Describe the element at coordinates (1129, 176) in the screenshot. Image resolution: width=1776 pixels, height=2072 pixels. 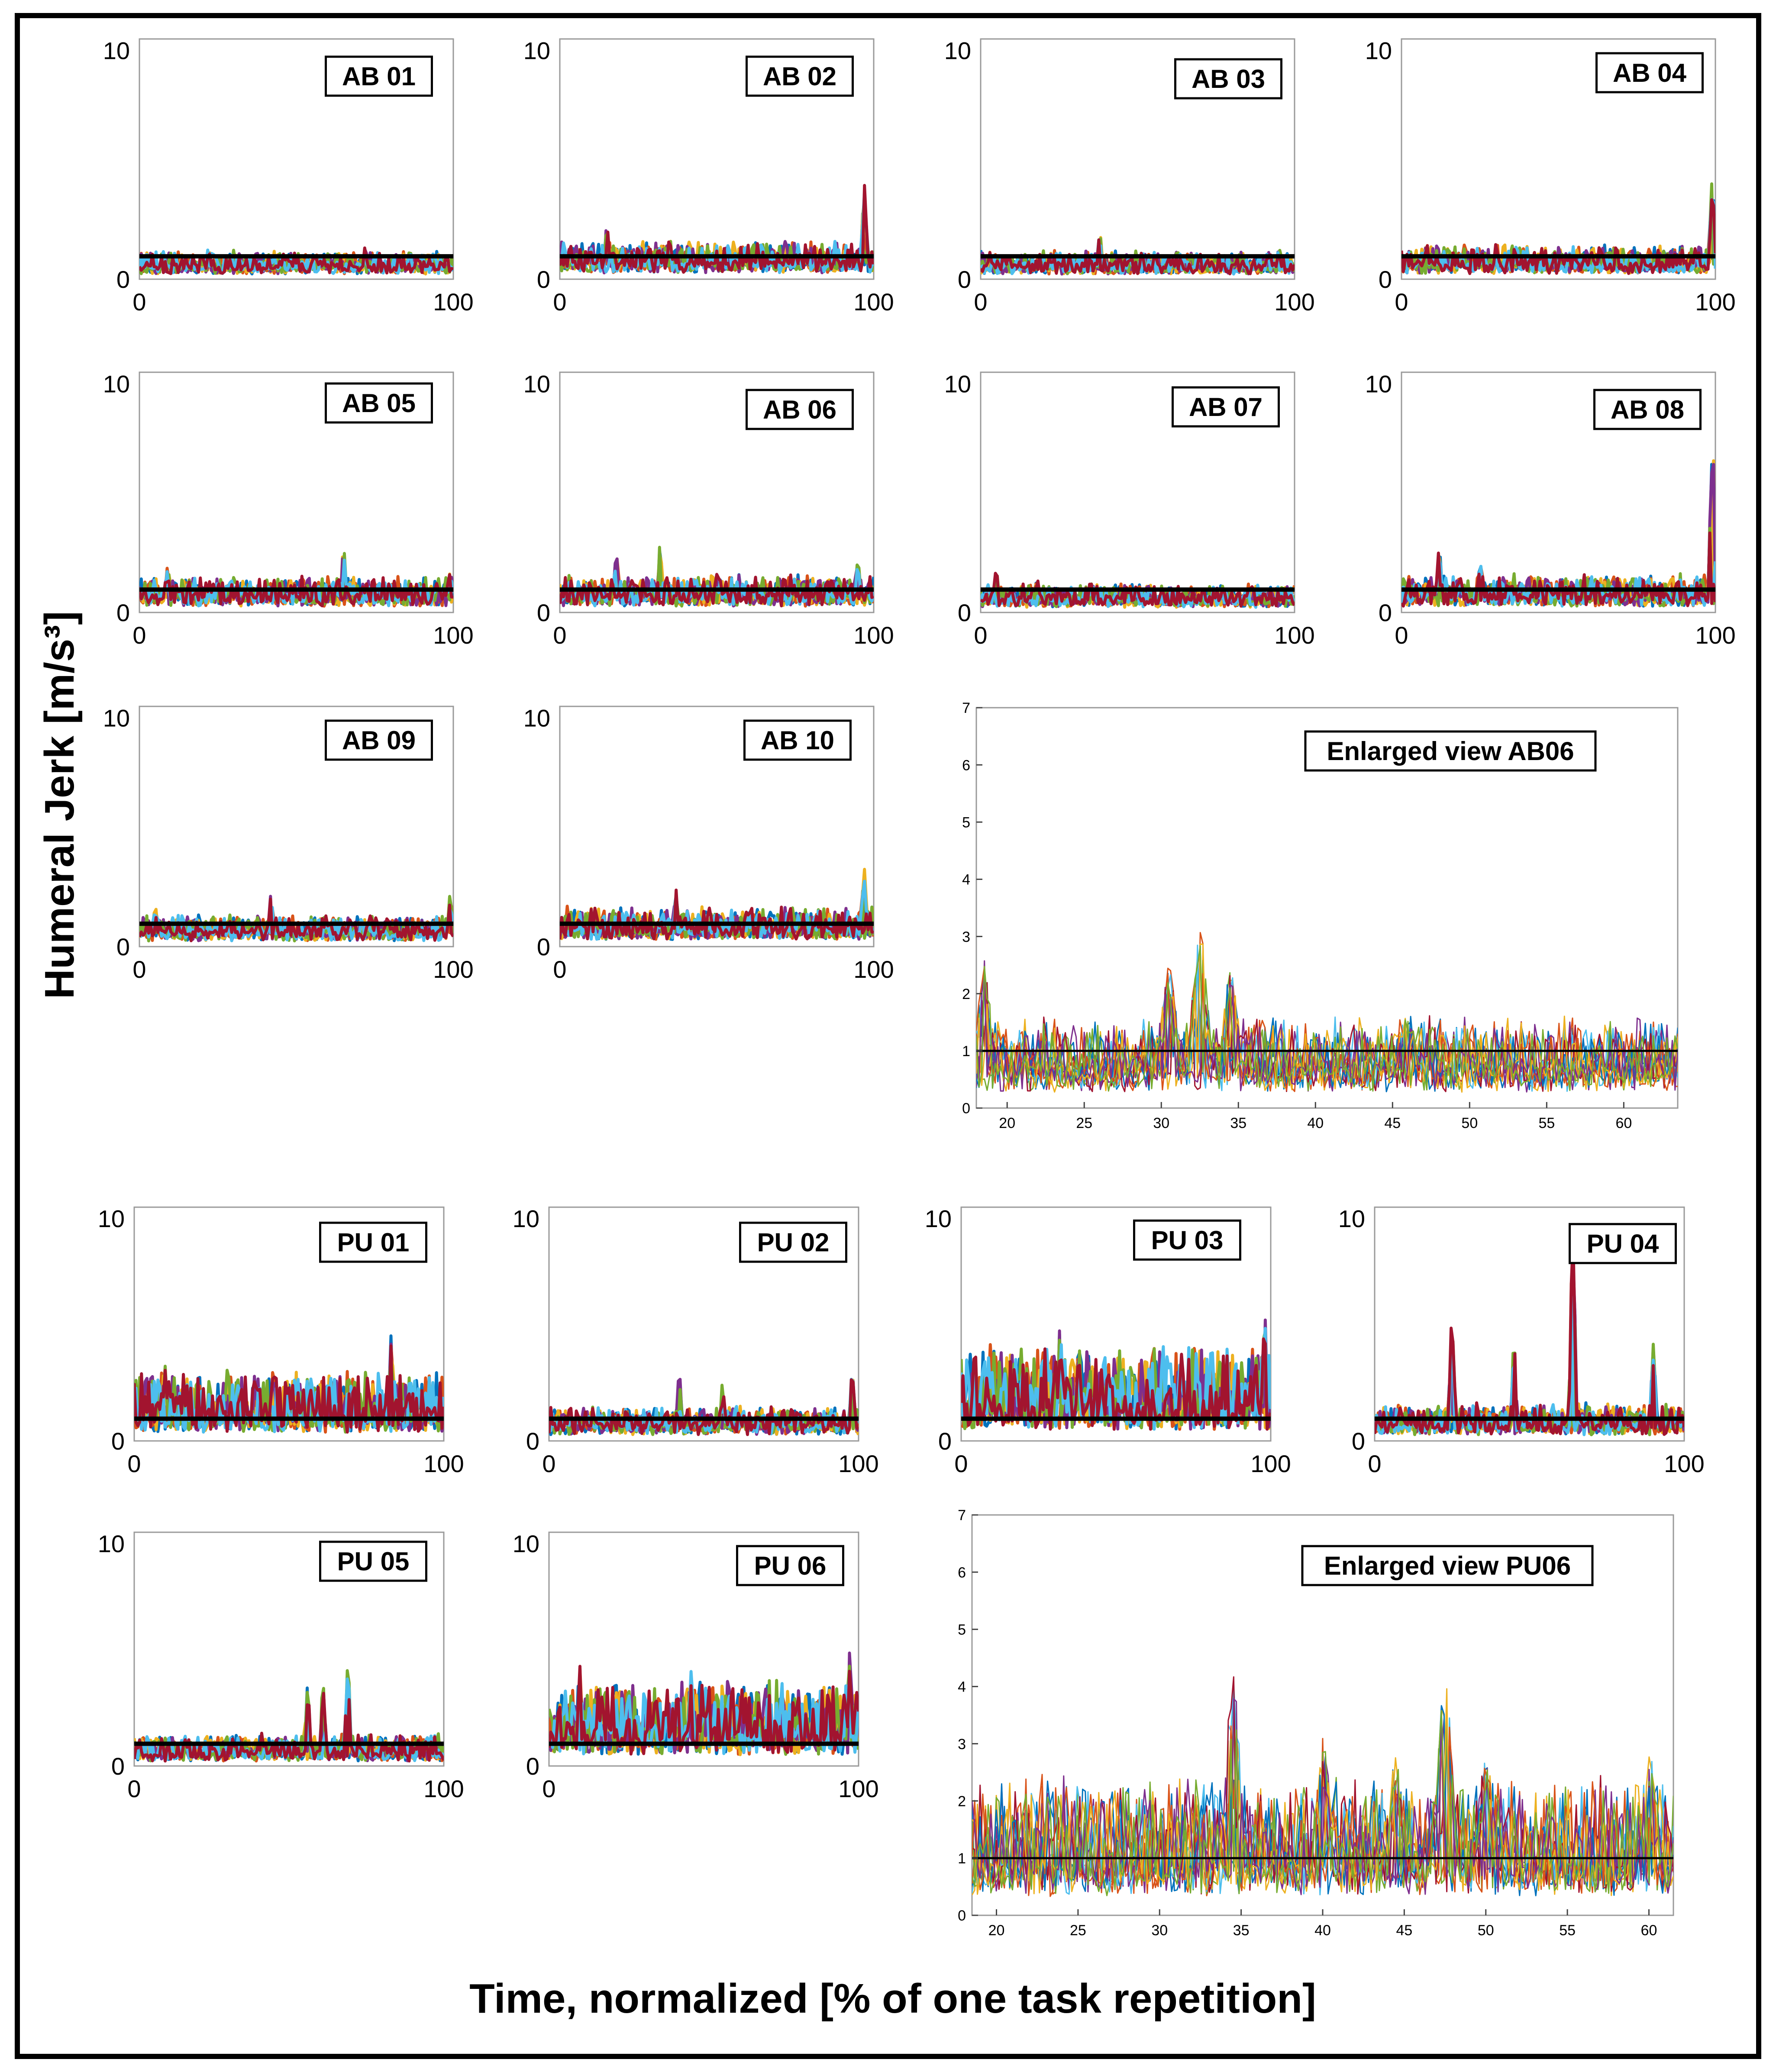
I see `panel-ab-03: 0 100 0 10 AB 03` at that location.